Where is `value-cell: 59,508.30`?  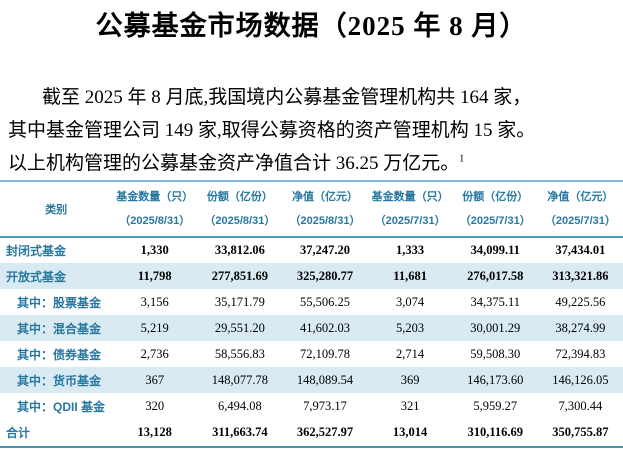 value-cell: 59,508.30 is located at coordinates (495, 353).